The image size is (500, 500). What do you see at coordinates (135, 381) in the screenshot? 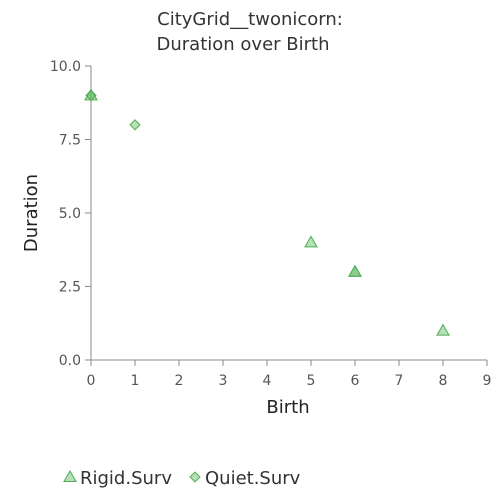
I see `x-tick-label: 1` at bounding box center [135, 381].